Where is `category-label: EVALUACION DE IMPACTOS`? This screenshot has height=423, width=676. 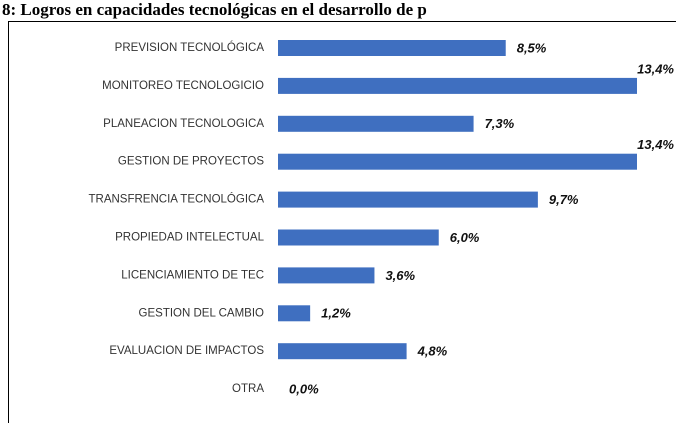 category-label: EVALUACION DE IMPACTOS is located at coordinates (186, 351).